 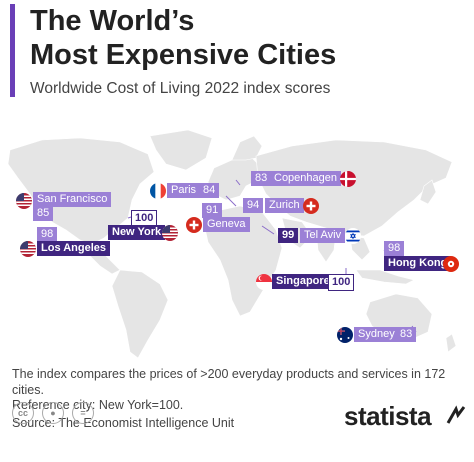 I want to click on new-zealand-shape, so click(x=451, y=343).